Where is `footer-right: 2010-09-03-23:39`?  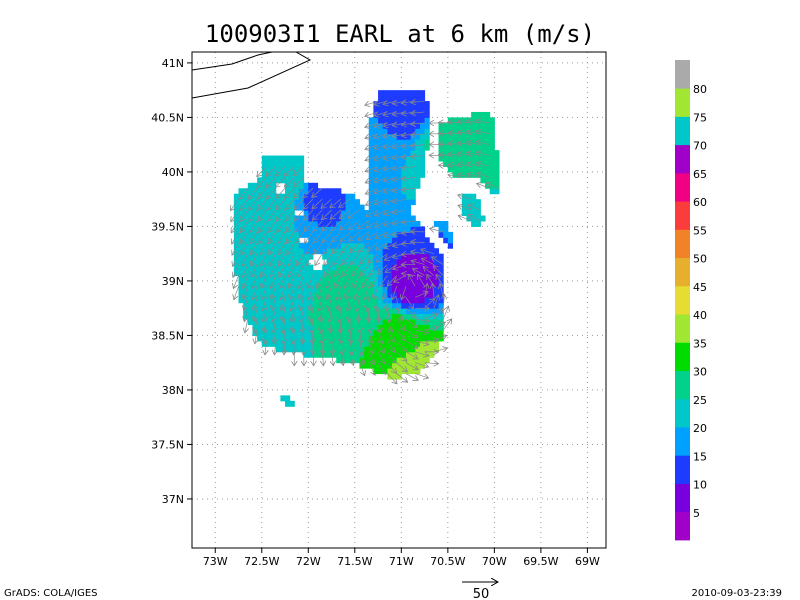
footer-right: 2010-09-03-23:39 is located at coordinates (736, 593).